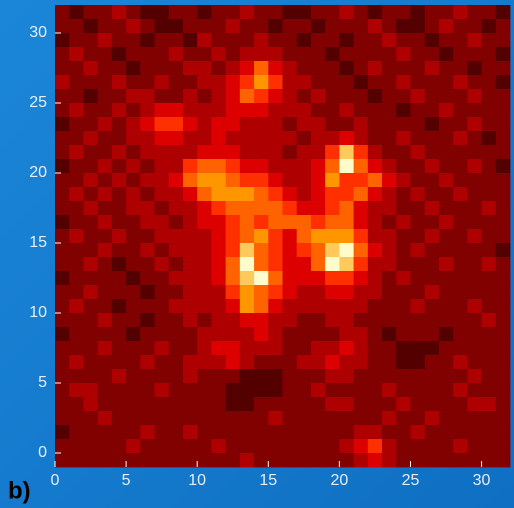 The width and height of the screenshot is (514, 508). Describe the element at coordinates (19, 490) in the screenshot. I see `panel-label: b)` at that location.